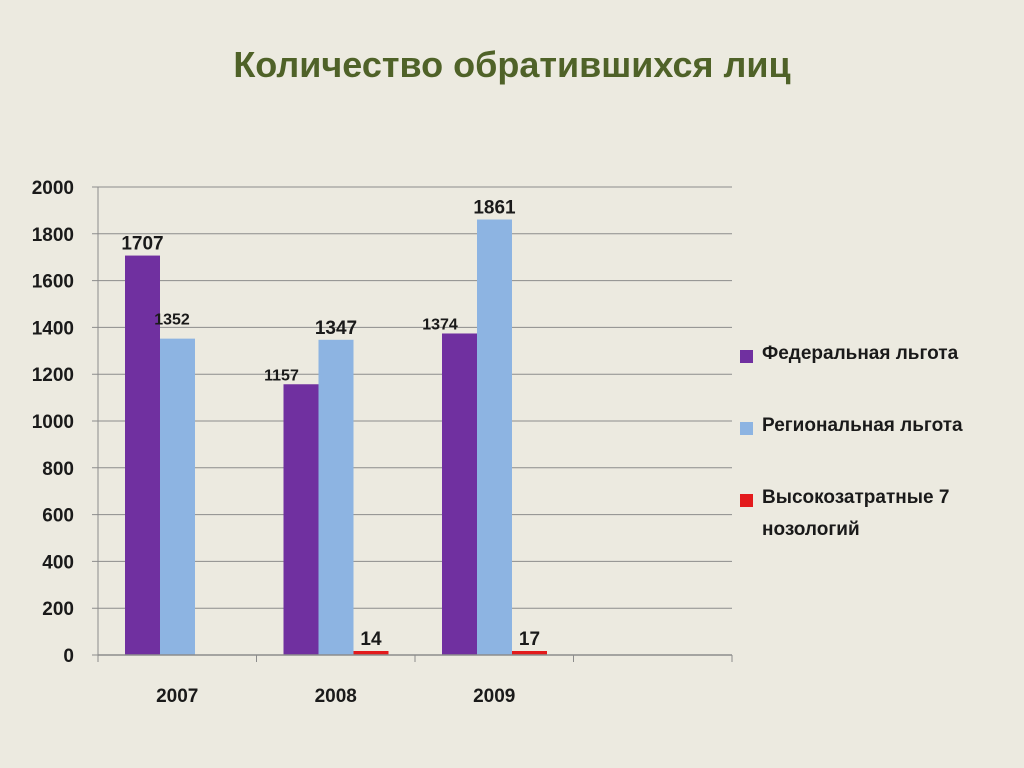  Describe the element at coordinates (53, 328) in the screenshot. I see `y-tick-label: 1400` at that location.